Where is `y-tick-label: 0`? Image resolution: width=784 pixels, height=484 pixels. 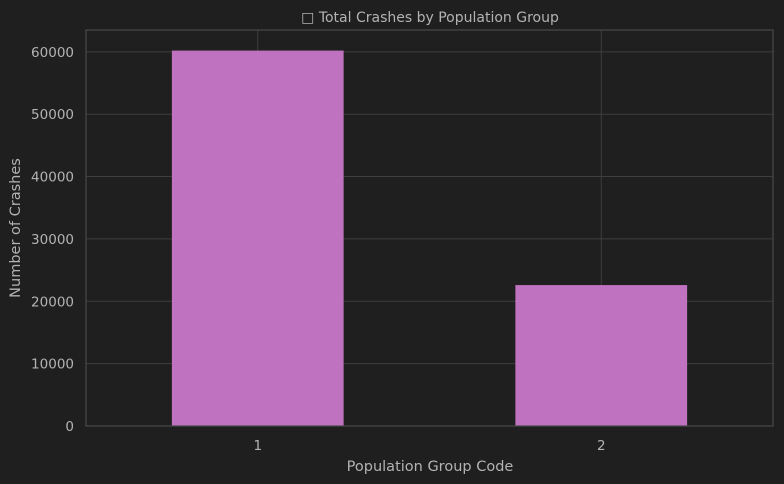 y-tick-label: 0 is located at coordinates (69, 427).